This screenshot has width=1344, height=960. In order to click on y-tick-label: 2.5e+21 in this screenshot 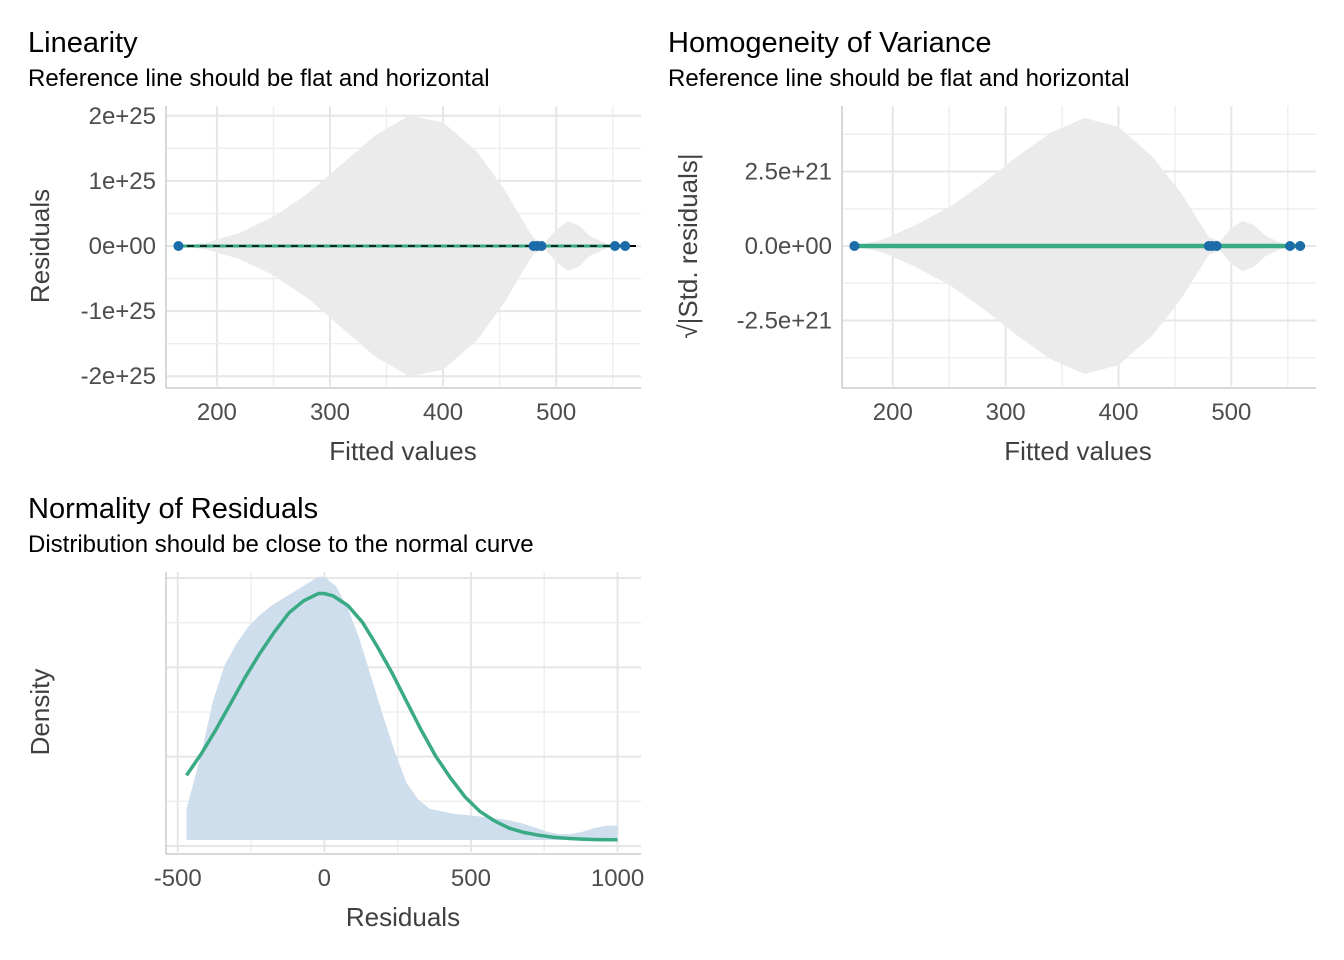, I will do `click(788, 172)`.